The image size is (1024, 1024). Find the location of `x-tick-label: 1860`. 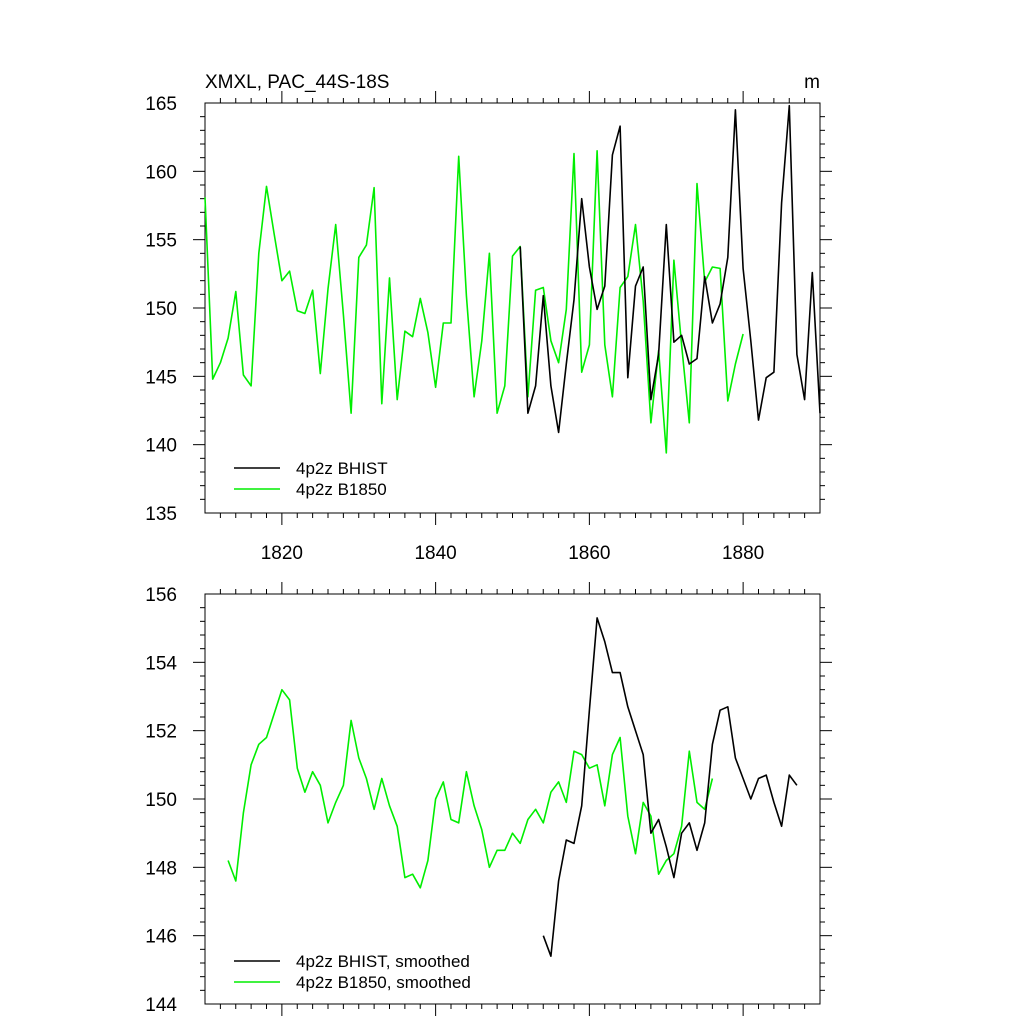

x-tick-label: 1860 is located at coordinates (589, 553).